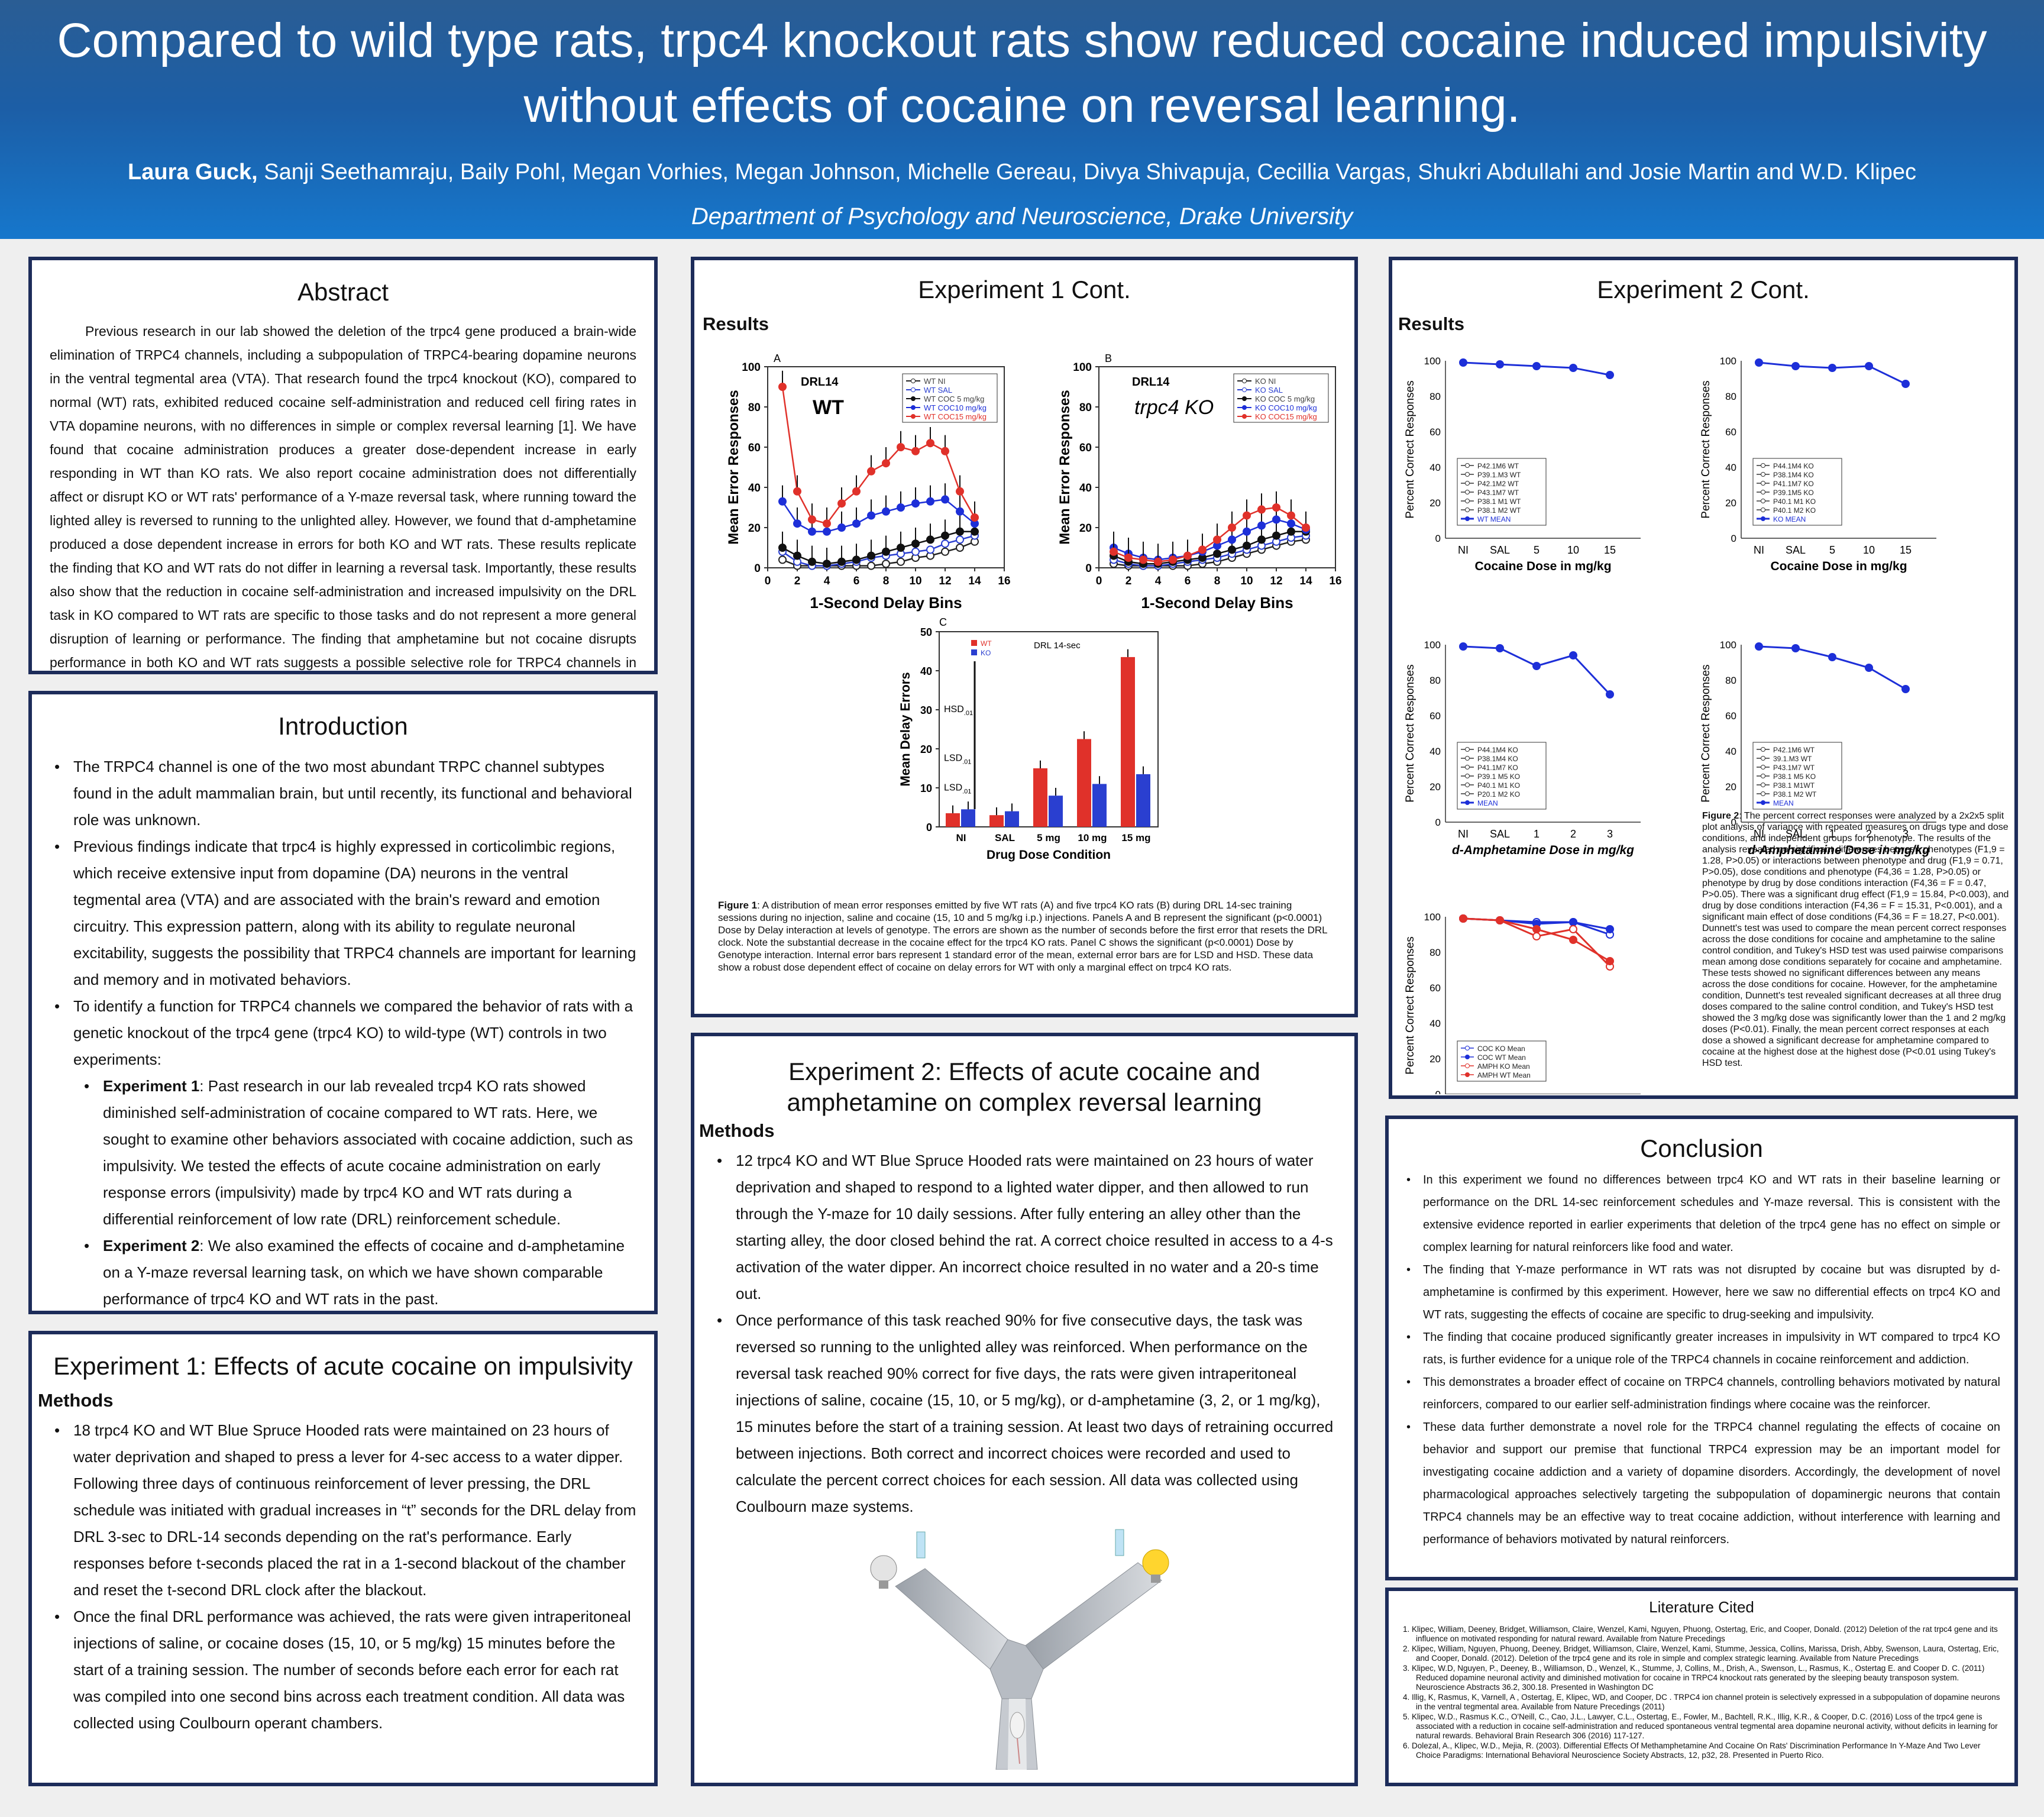  Describe the element at coordinates (1305, 581) in the screenshot. I see `x-tick-label: 14` at that location.